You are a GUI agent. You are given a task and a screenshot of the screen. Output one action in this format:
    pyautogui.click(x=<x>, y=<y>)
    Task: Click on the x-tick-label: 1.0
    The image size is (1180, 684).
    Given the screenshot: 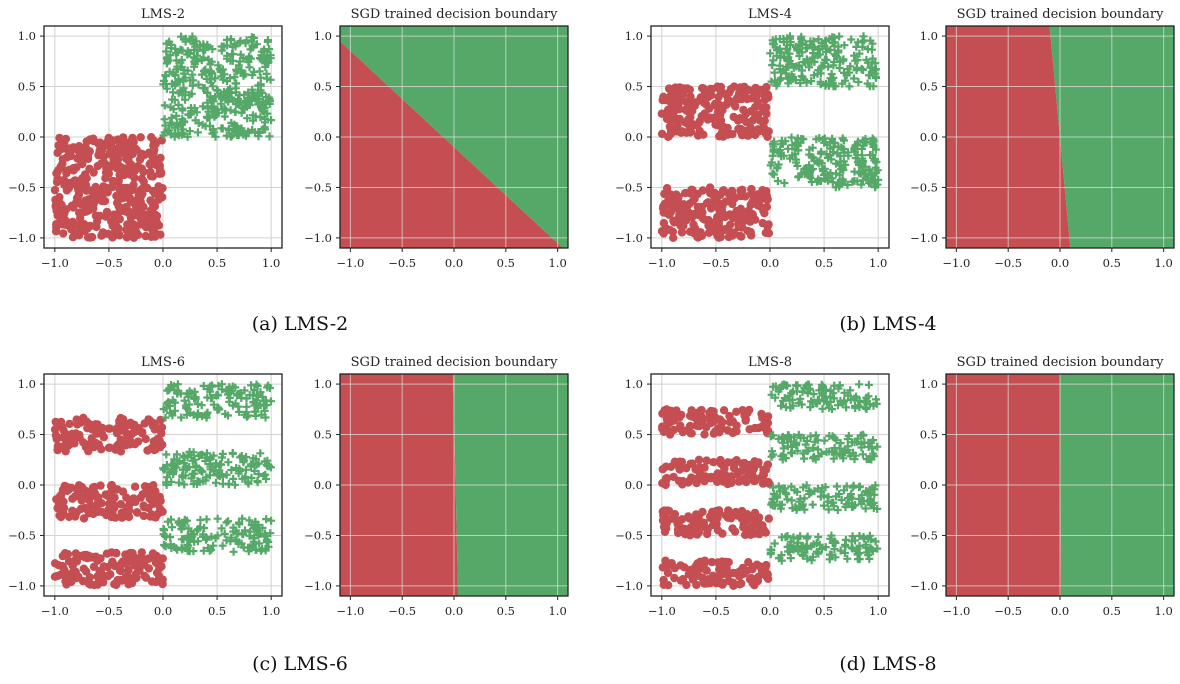 What is the action you would take?
    pyautogui.click(x=271, y=611)
    